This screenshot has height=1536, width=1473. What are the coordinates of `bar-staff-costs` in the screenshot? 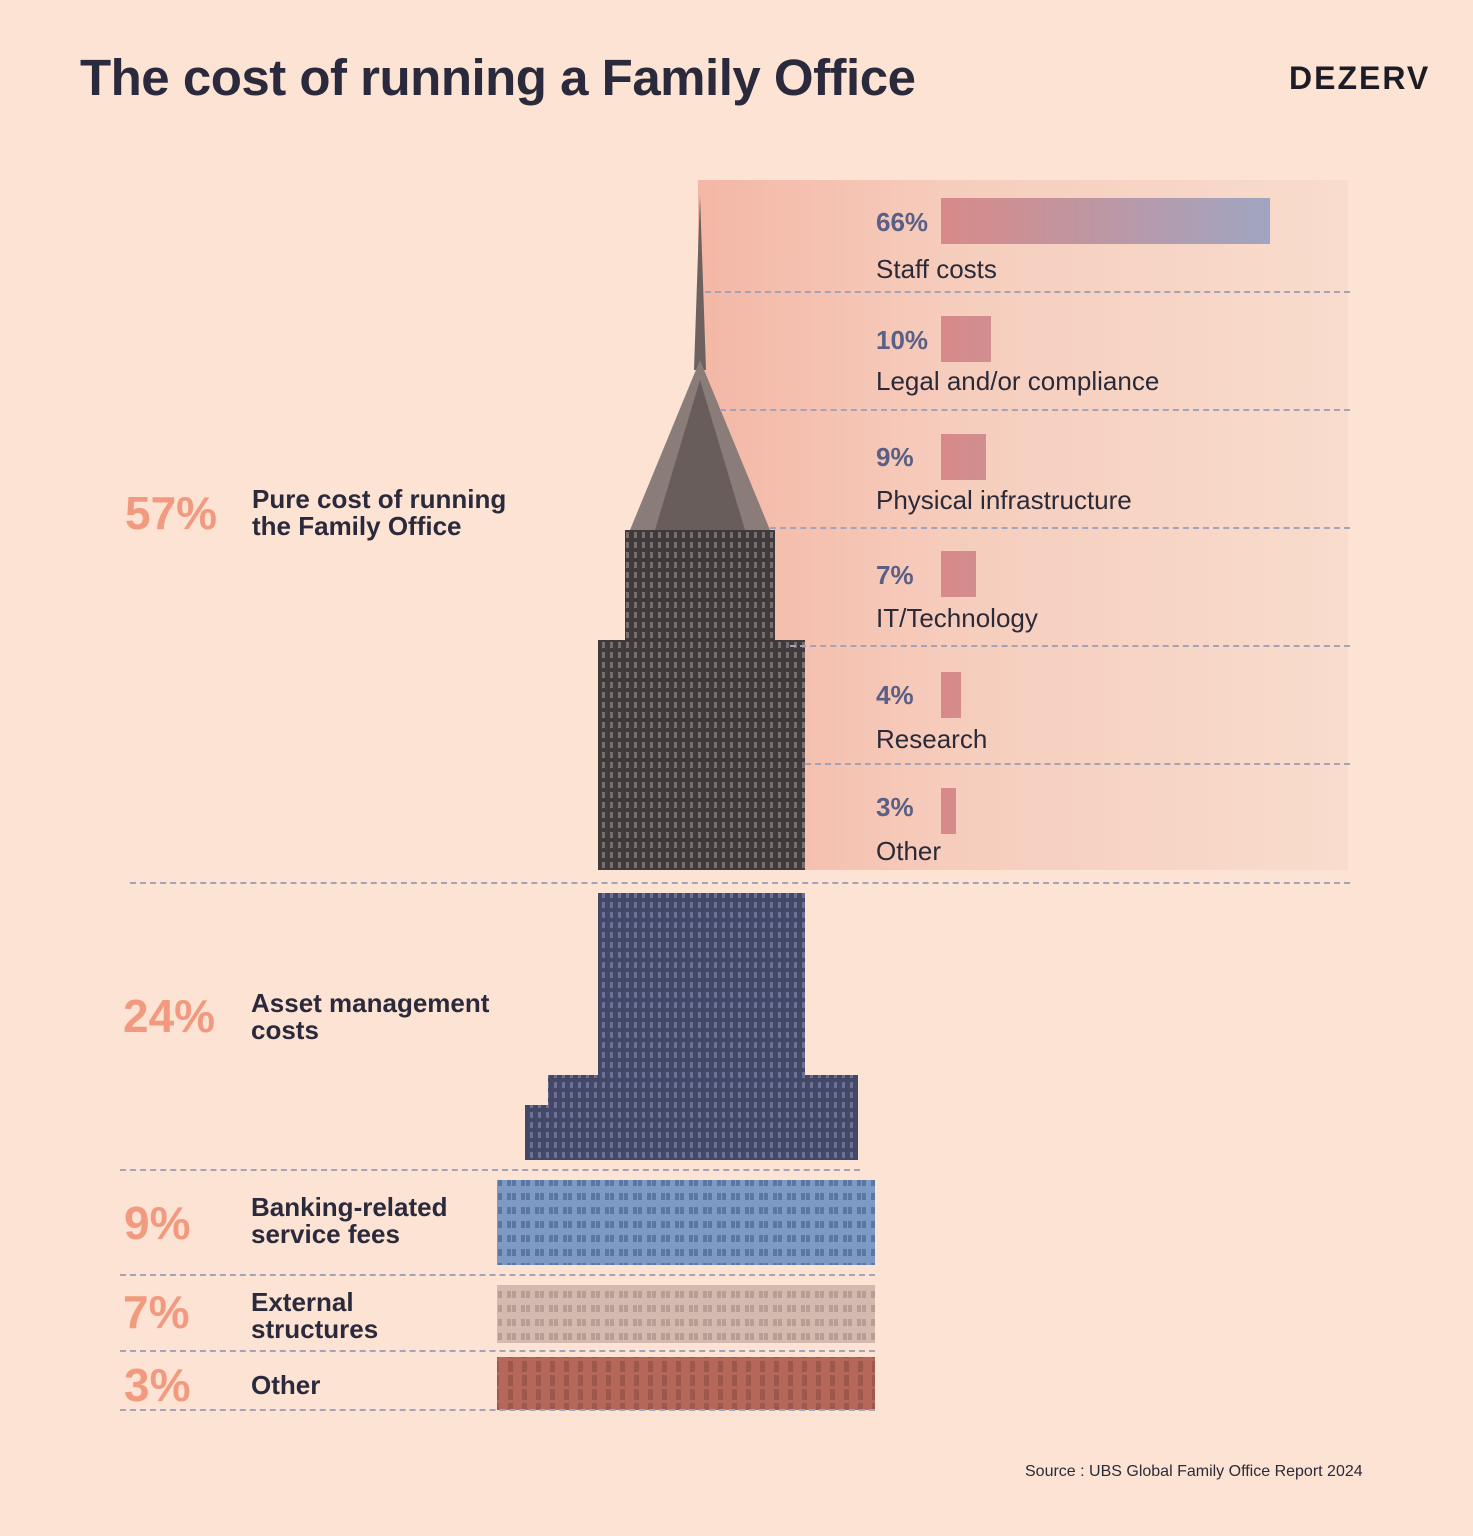 It's located at (1105, 221).